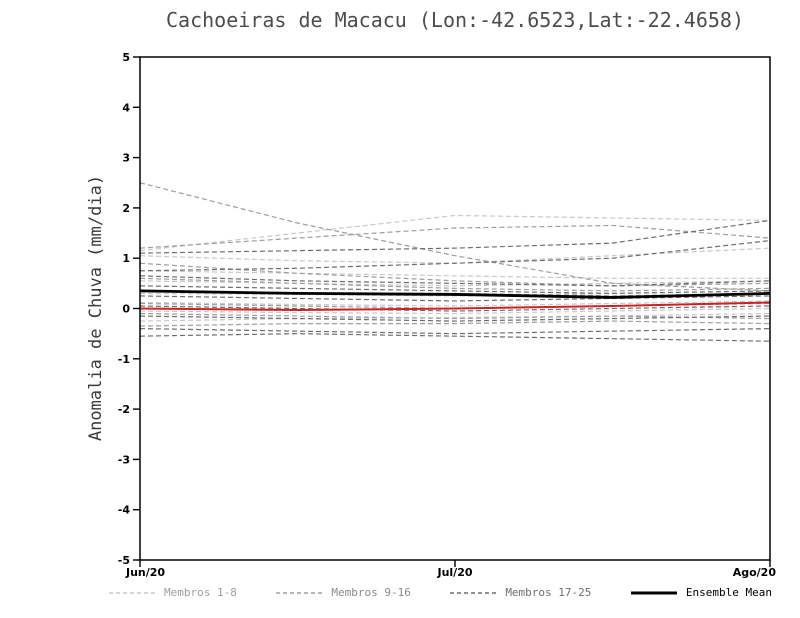  Describe the element at coordinates (755, 572) in the screenshot. I see `svg-text: Ago/20` at that location.